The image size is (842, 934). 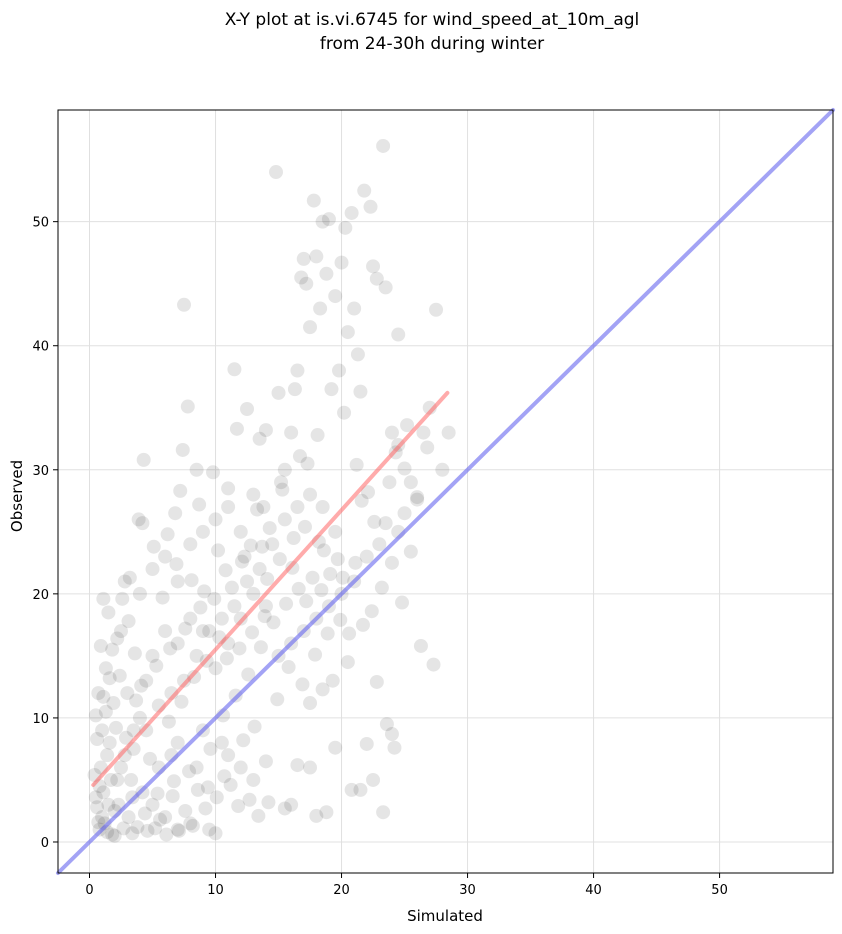 What do you see at coordinates (40, 719) in the screenshot?
I see `y-tick-label: 10` at bounding box center [40, 719].